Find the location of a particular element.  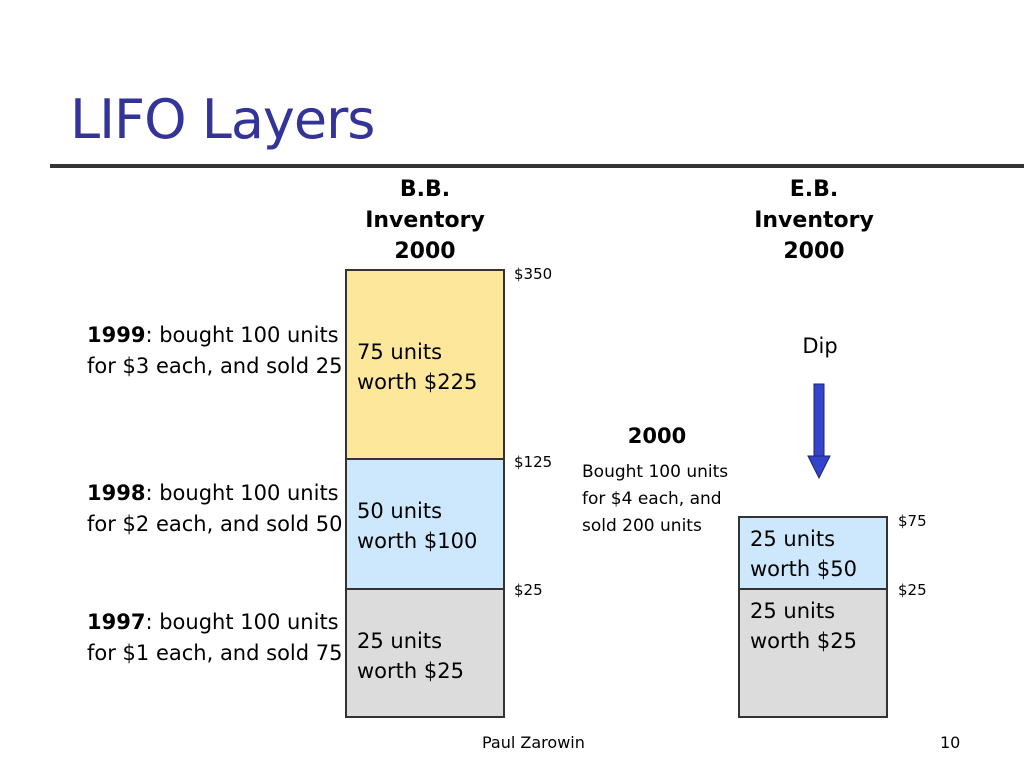

box-line: worth $50 is located at coordinates (803, 569).